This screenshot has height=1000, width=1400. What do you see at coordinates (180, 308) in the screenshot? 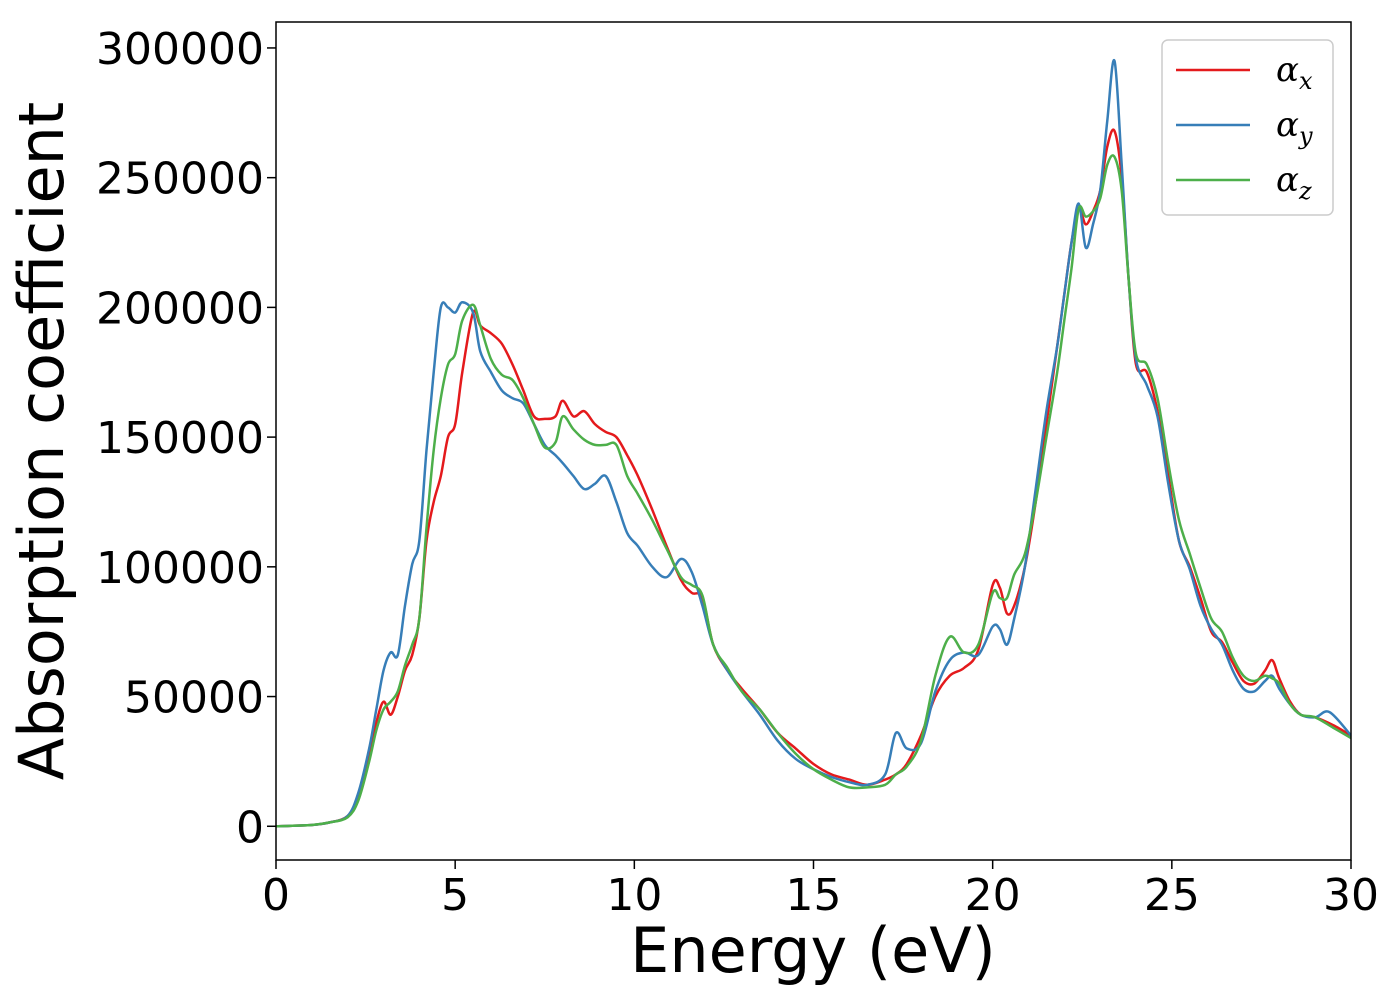
I see `y-tick-label: 200000` at bounding box center [180, 308].